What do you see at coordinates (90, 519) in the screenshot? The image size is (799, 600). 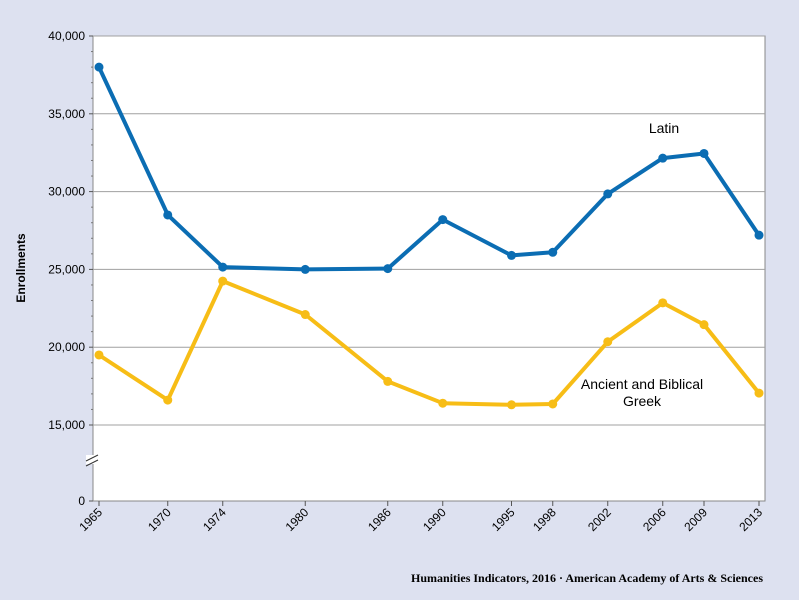 I see `x-tick-label: 1965` at bounding box center [90, 519].